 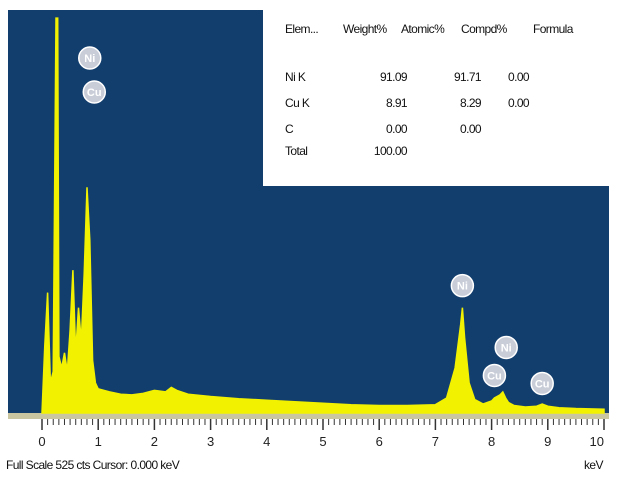 I want to click on x-tick-label: 3, so click(x=210, y=441).